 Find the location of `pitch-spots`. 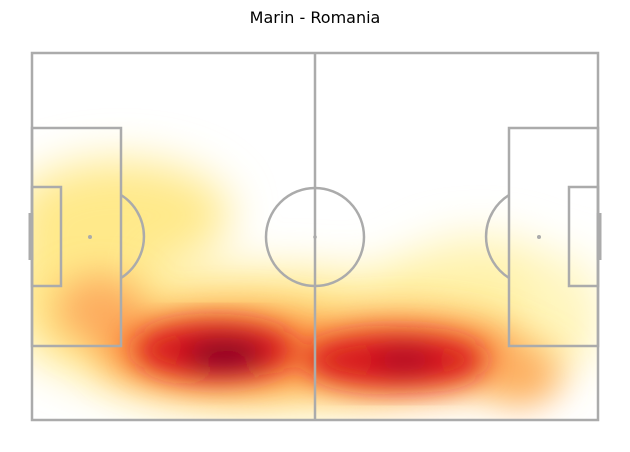

pitch-spots is located at coordinates (314, 237).